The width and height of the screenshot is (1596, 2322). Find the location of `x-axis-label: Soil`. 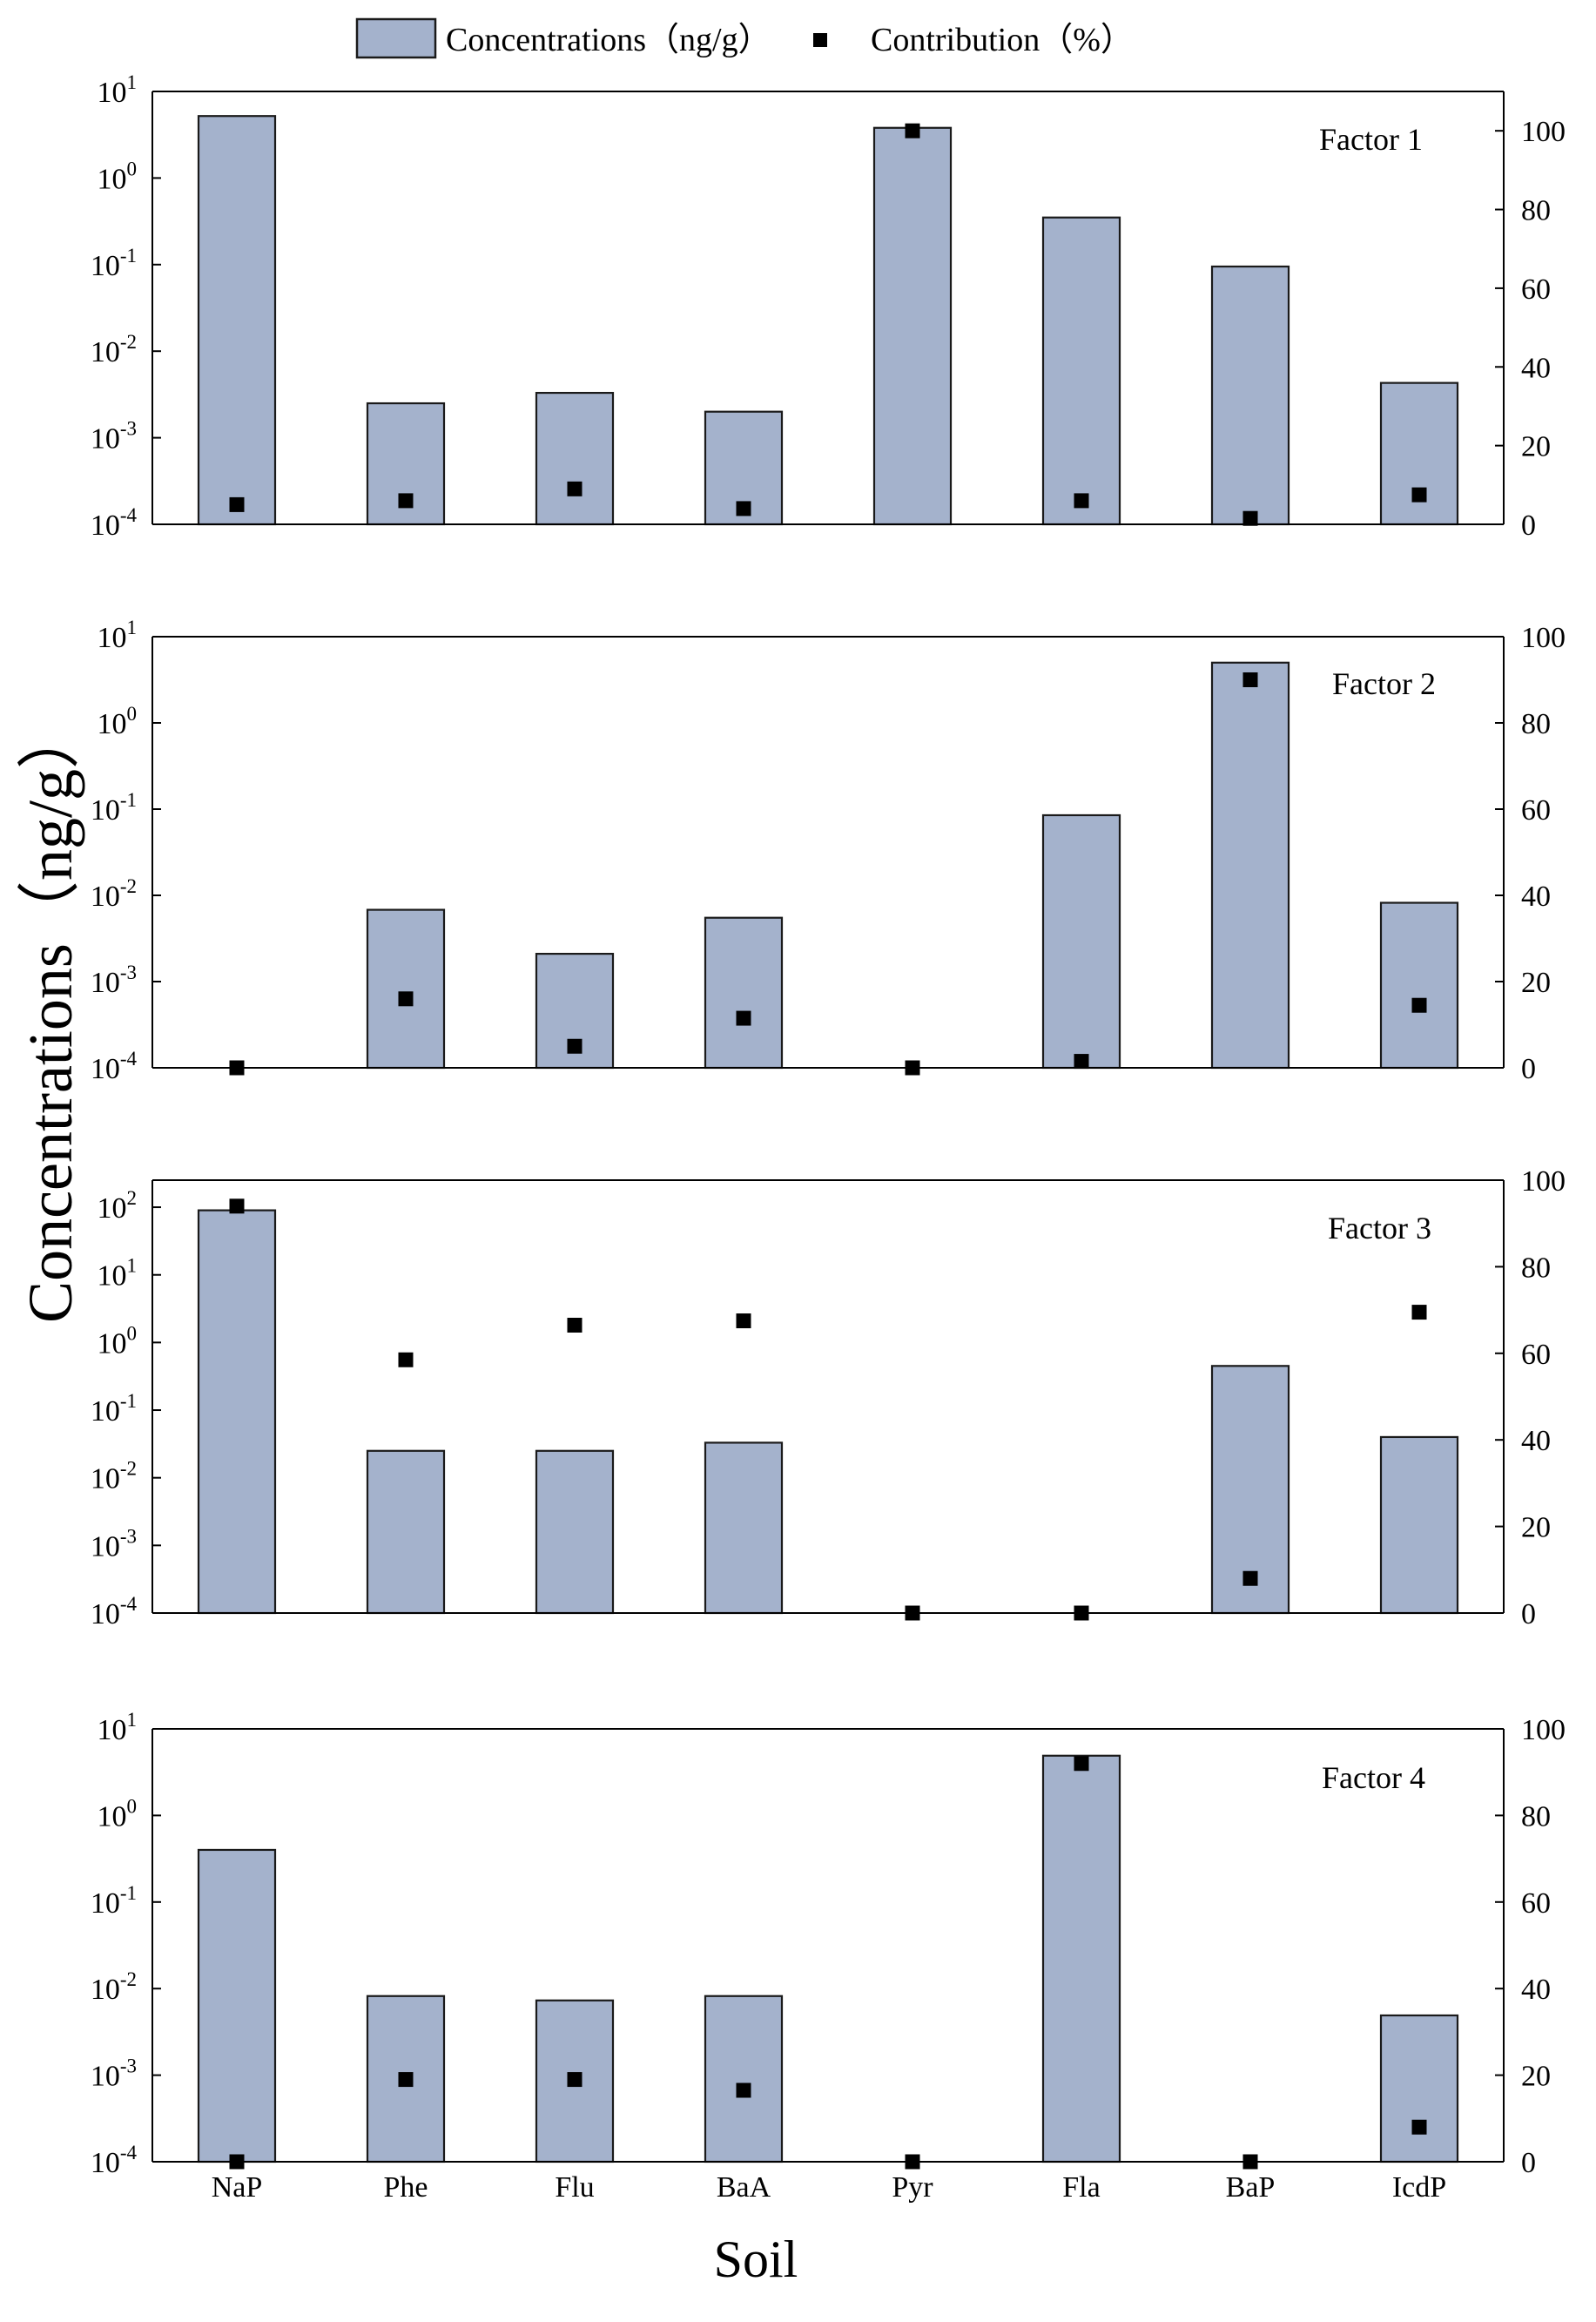

x-axis-label: Soil is located at coordinates (756, 2259).